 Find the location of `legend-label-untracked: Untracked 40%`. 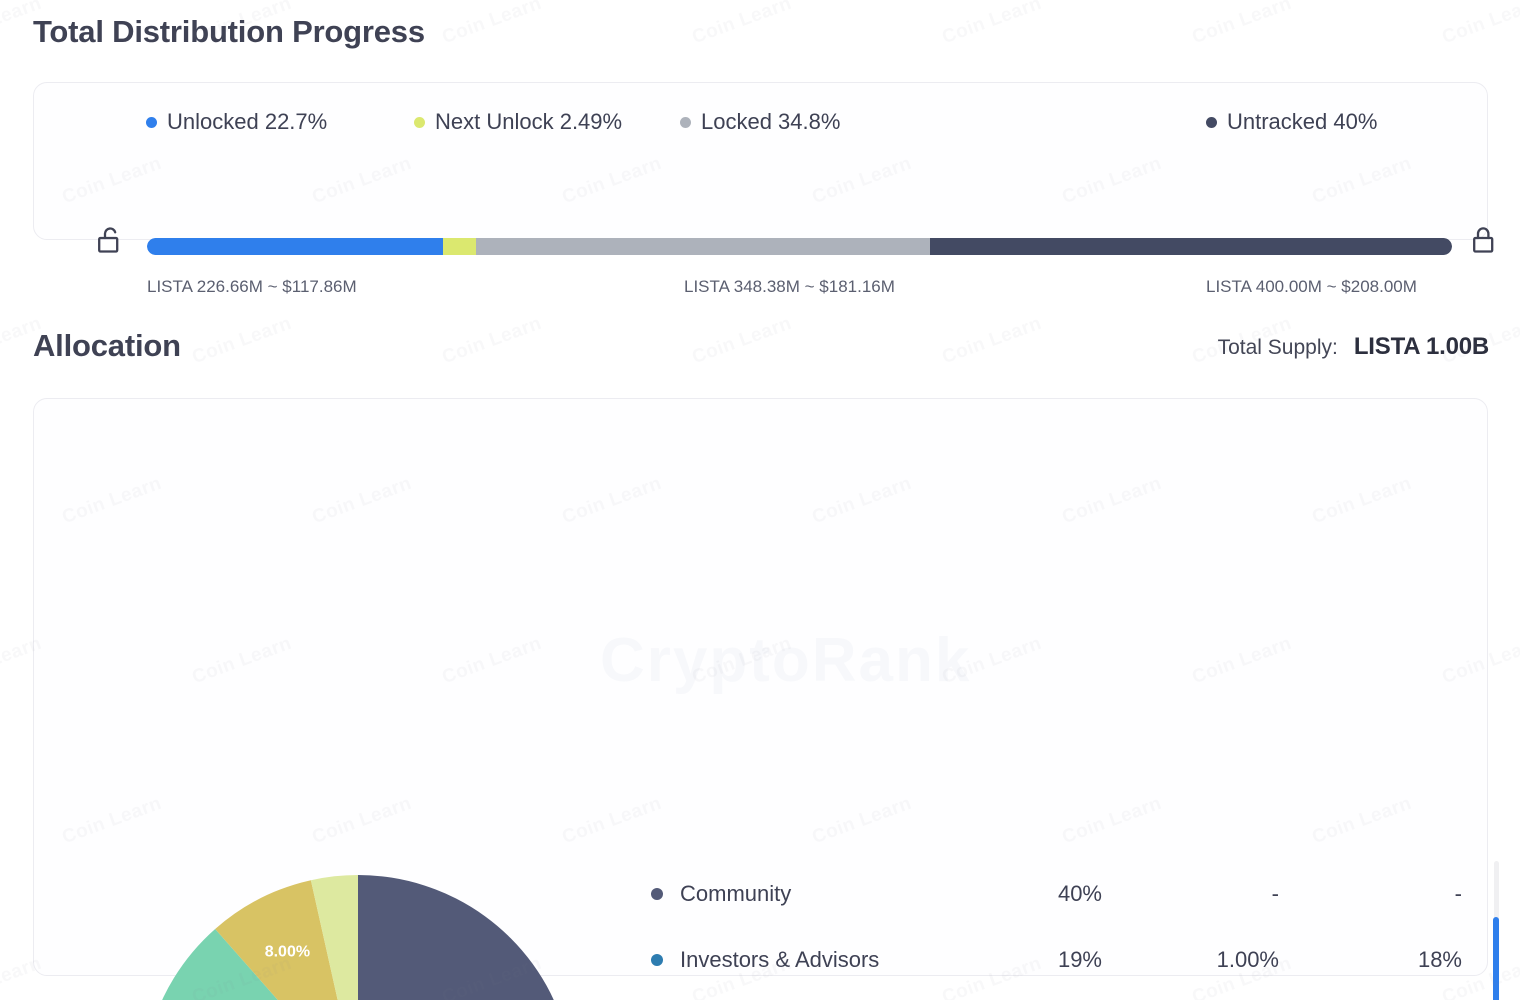

legend-label-untracked: Untracked 40% is located at coordinates (1302, 121).